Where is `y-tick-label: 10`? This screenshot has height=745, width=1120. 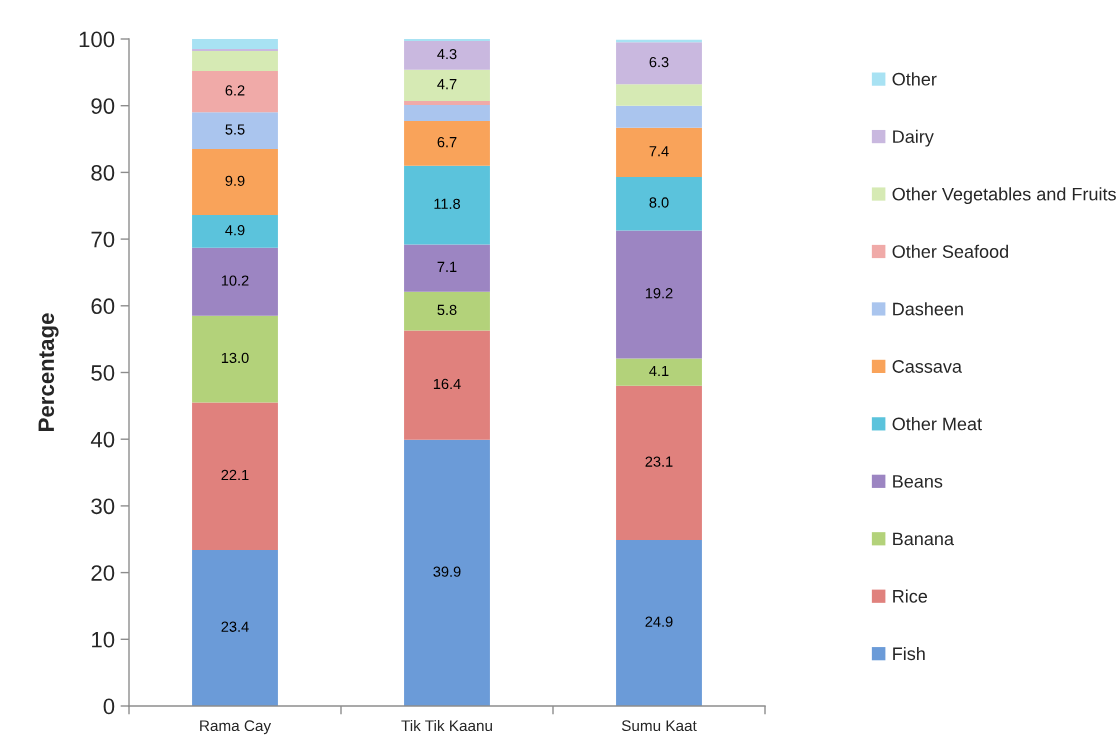 y-tick-label: 10 is located at coordinates (103, 639).